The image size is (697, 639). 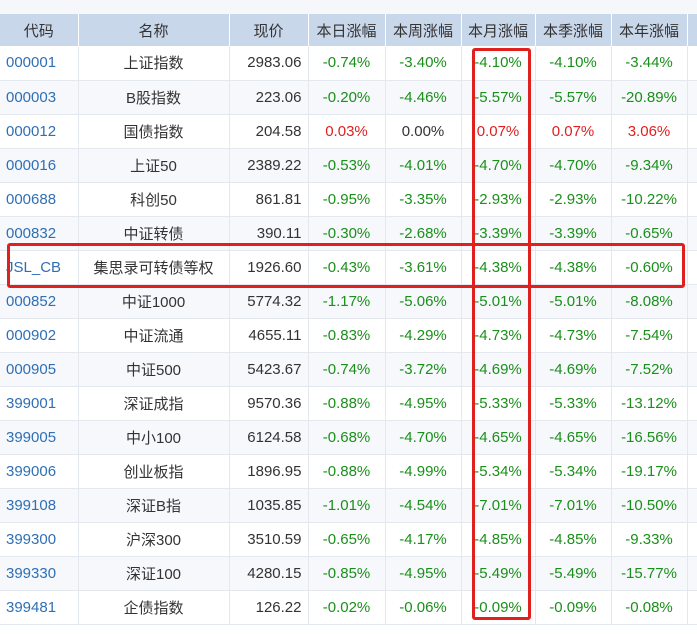 What do you see at coordinates (39, 403) in the screenshot?
I see `cell-code: 399001` at bounding box center [39, 403].